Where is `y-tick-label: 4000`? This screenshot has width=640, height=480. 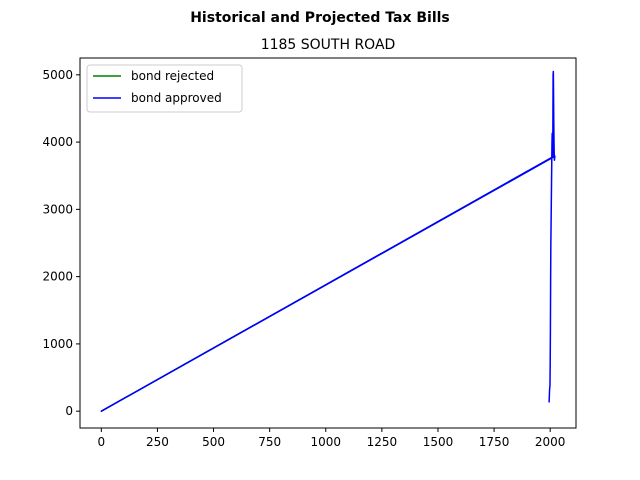 y-tick-label: 4000 is located at coordinates (57, 142).